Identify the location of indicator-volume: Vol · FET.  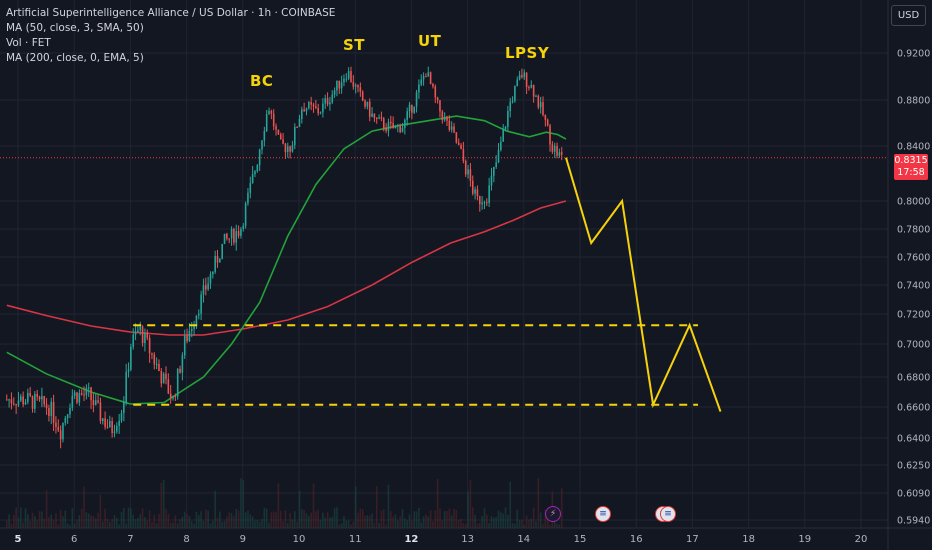
(28, 43).